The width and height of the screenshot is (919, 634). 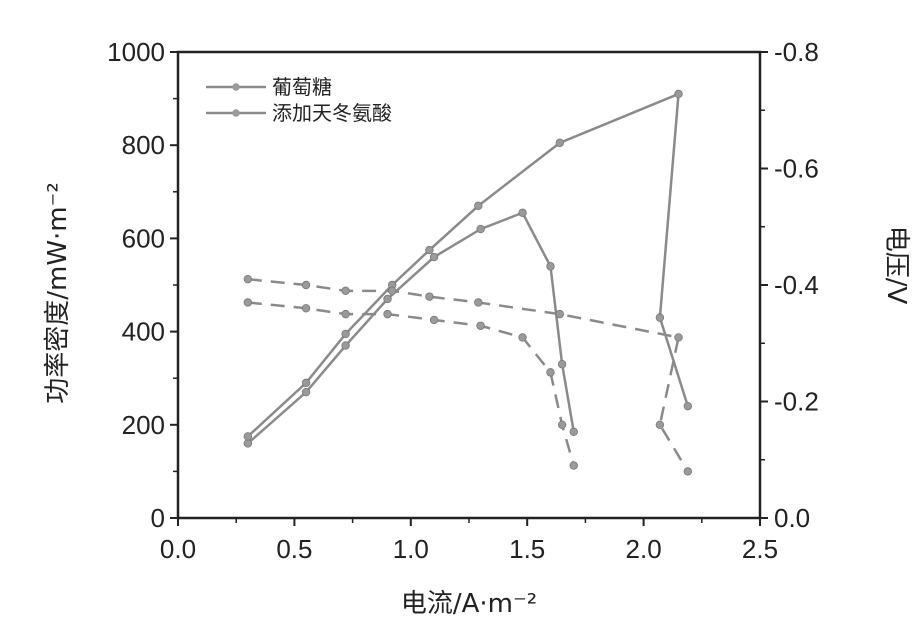 I want to click on y-right-tick-label: -0.6, so click(x=796, y=169).